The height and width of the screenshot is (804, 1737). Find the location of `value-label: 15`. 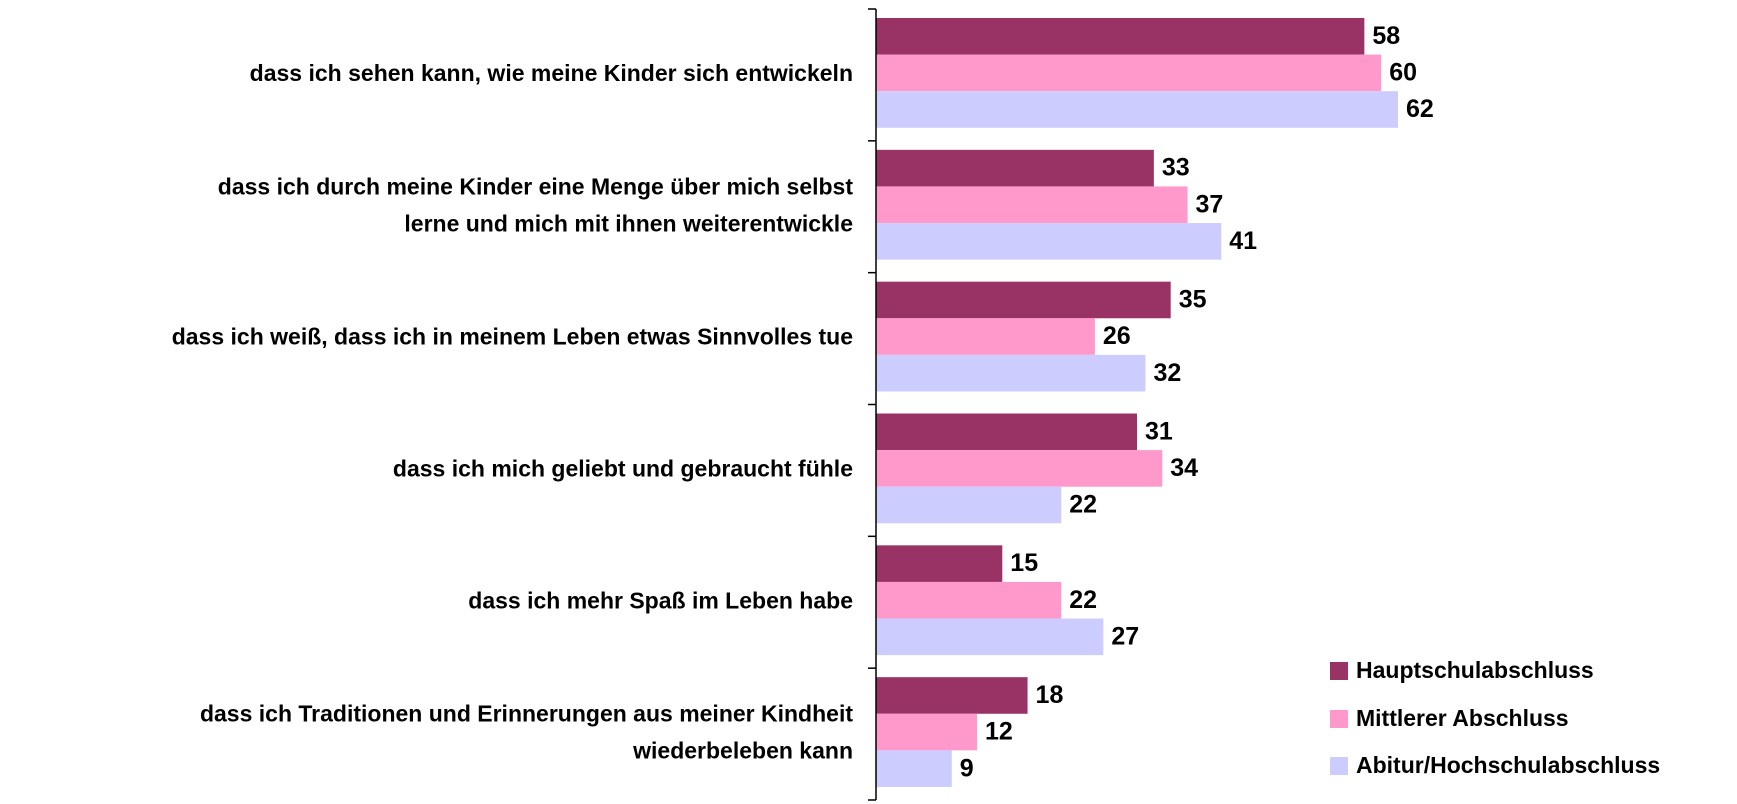

value-label: 15 is located at coordinates (1024, 563).